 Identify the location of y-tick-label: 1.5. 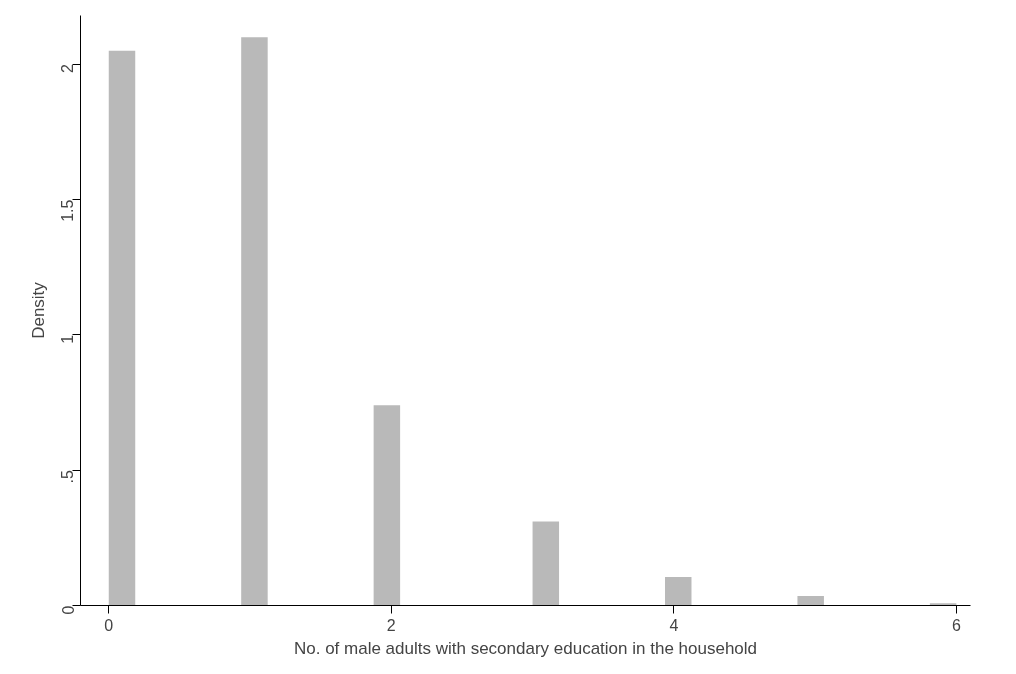
(68, 210).